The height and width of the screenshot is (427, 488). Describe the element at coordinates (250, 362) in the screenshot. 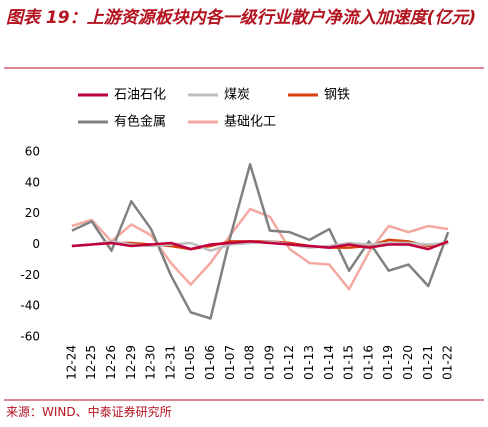

I see `x-tick-label: 01-08` at that location.